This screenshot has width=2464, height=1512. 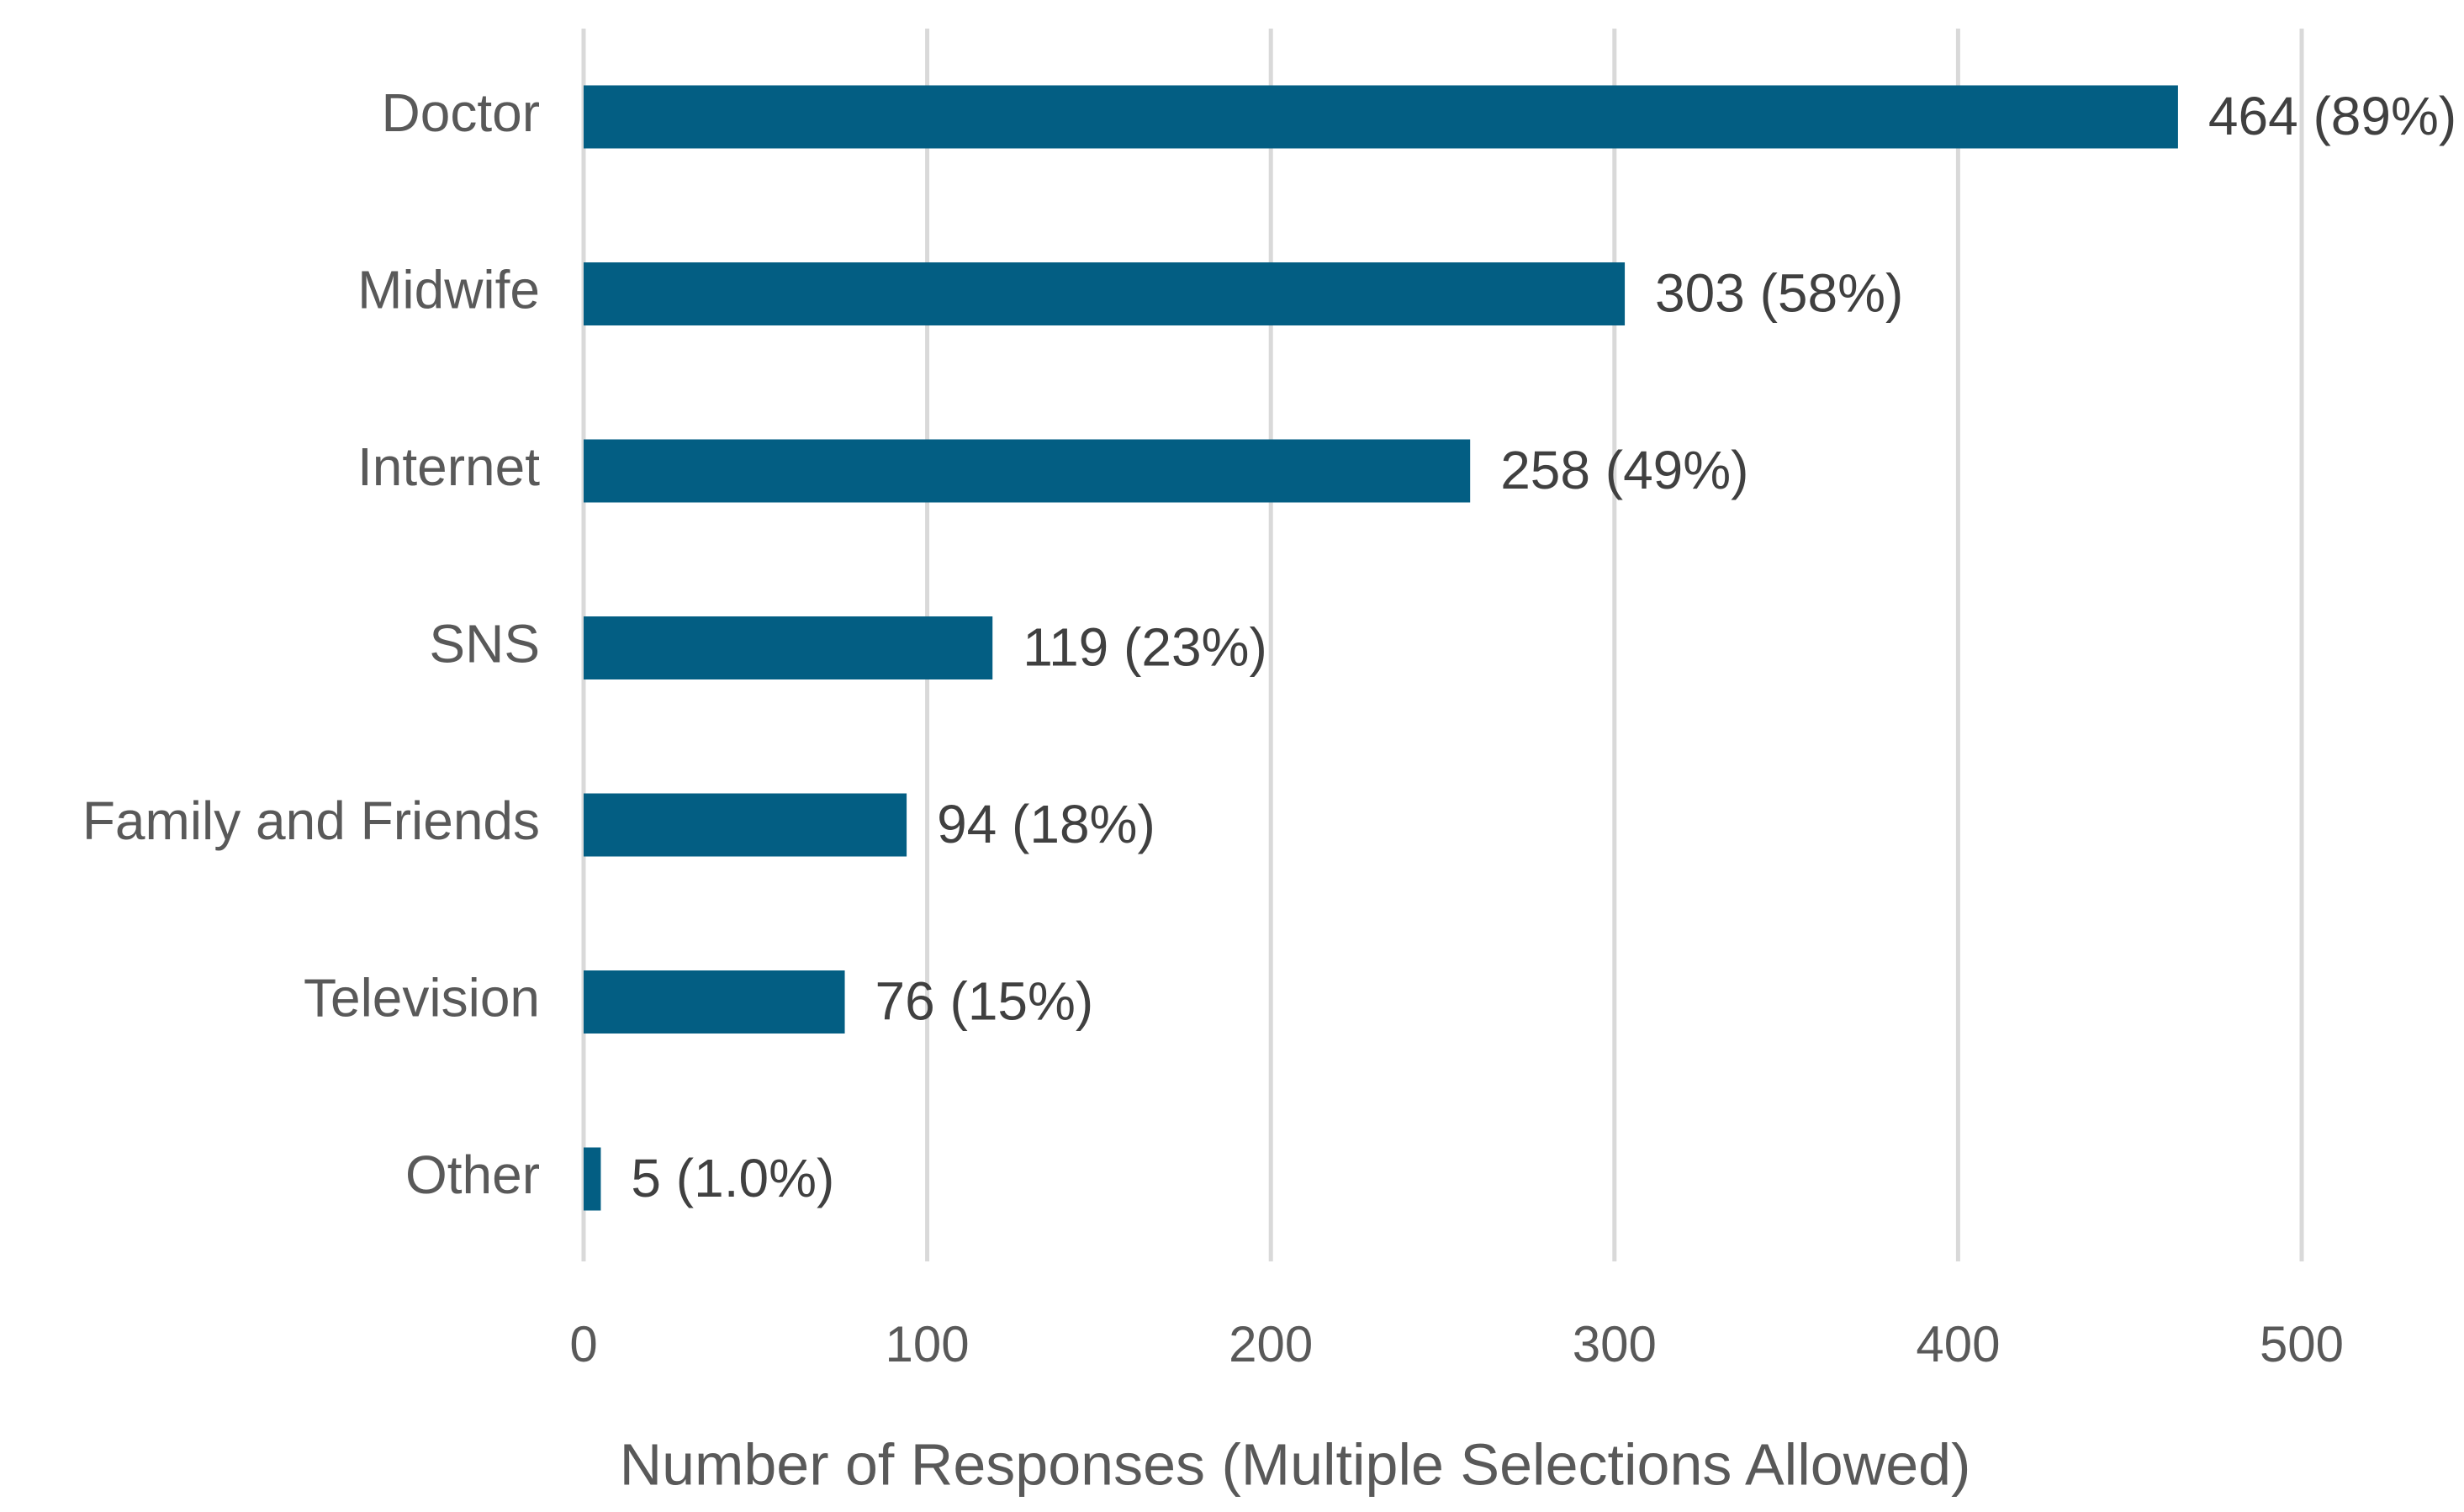 What do you see at coordinates (1145, 646) in the screenshot?
I see `data-label: 119 (23%)` at bounding box center [1145, 646].